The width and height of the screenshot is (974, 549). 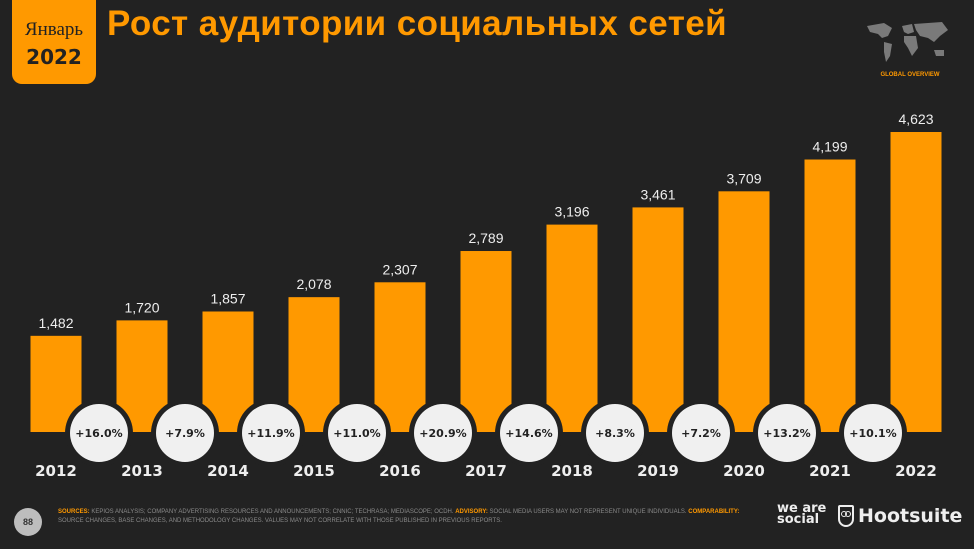 What do you see at coordinates (417, 23) in the screenshot?
I see `page-title: Рост аудитории социальных сетей` at bounding box center [417, 23].